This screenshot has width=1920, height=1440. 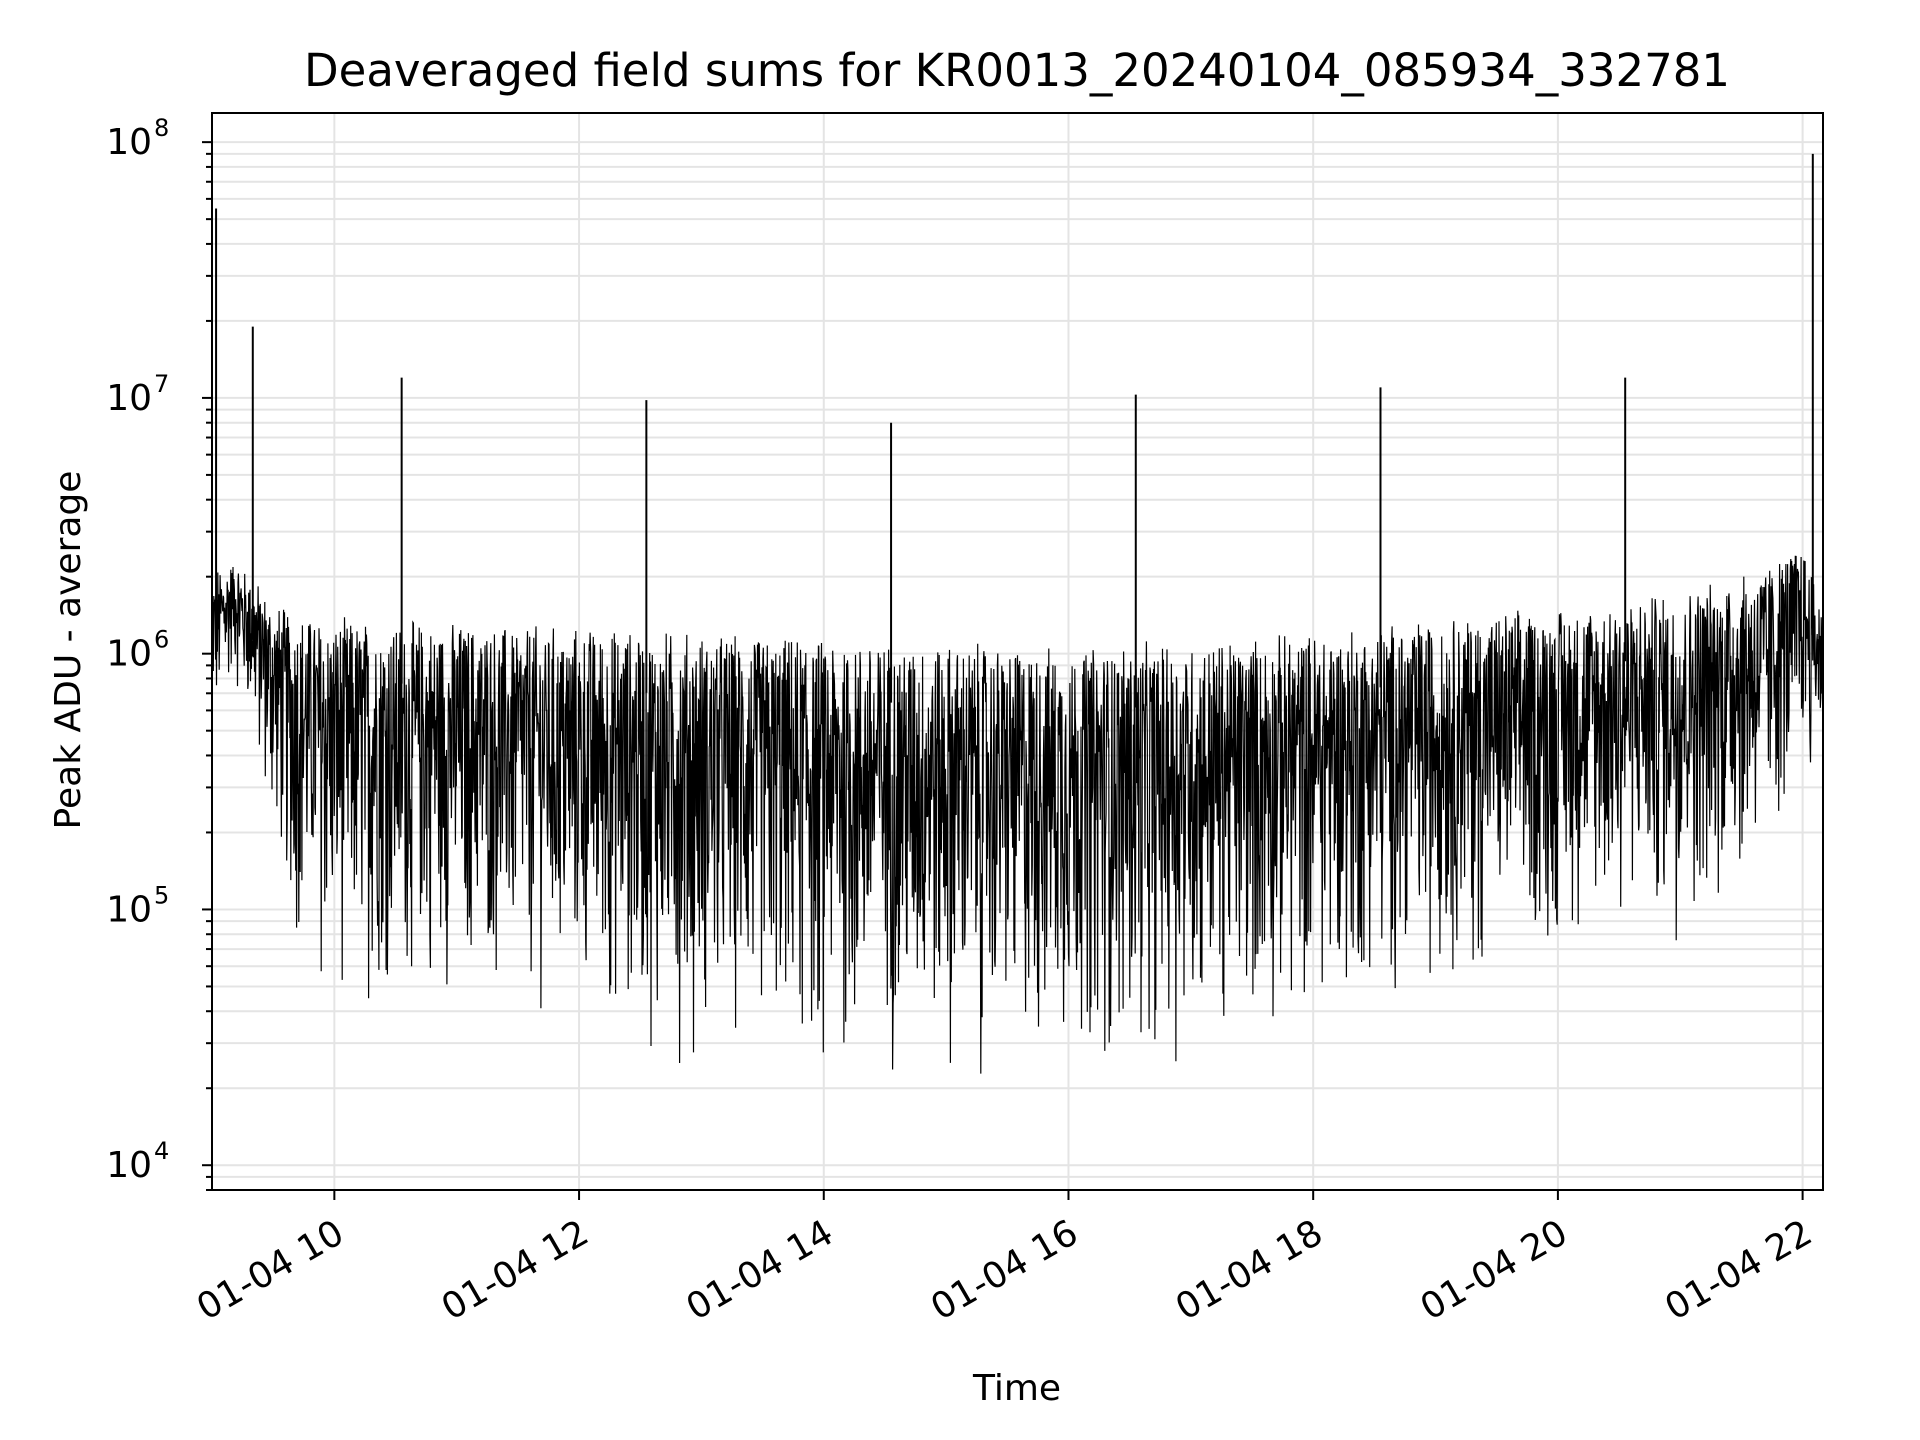 I want to click on y-tick-exponent: 7, so click(x=161, y=384).